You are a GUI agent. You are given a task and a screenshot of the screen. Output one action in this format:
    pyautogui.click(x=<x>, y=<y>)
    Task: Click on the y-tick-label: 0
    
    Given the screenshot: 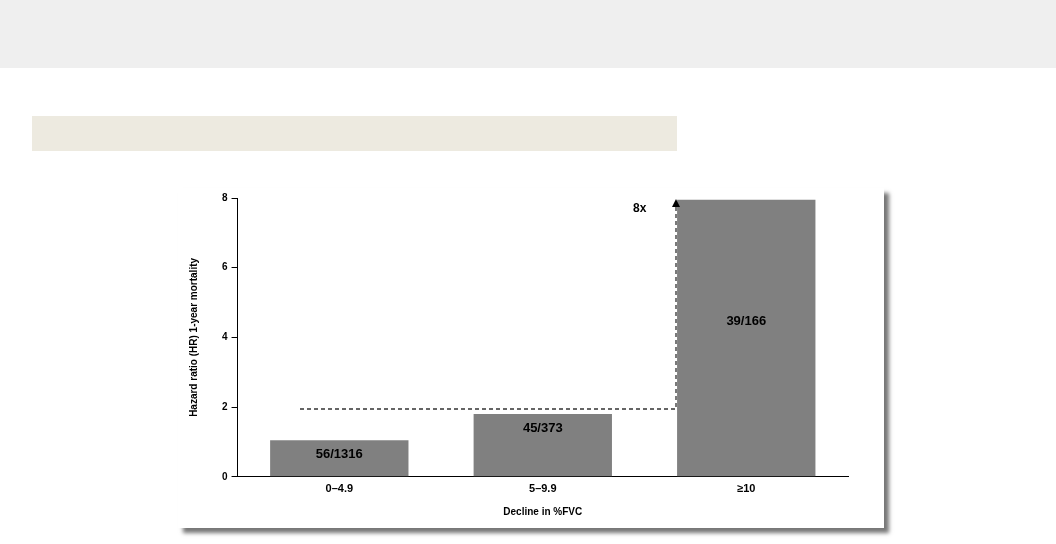 What is the action you would take?
    pyautogui.click(x=225, y=476)
    